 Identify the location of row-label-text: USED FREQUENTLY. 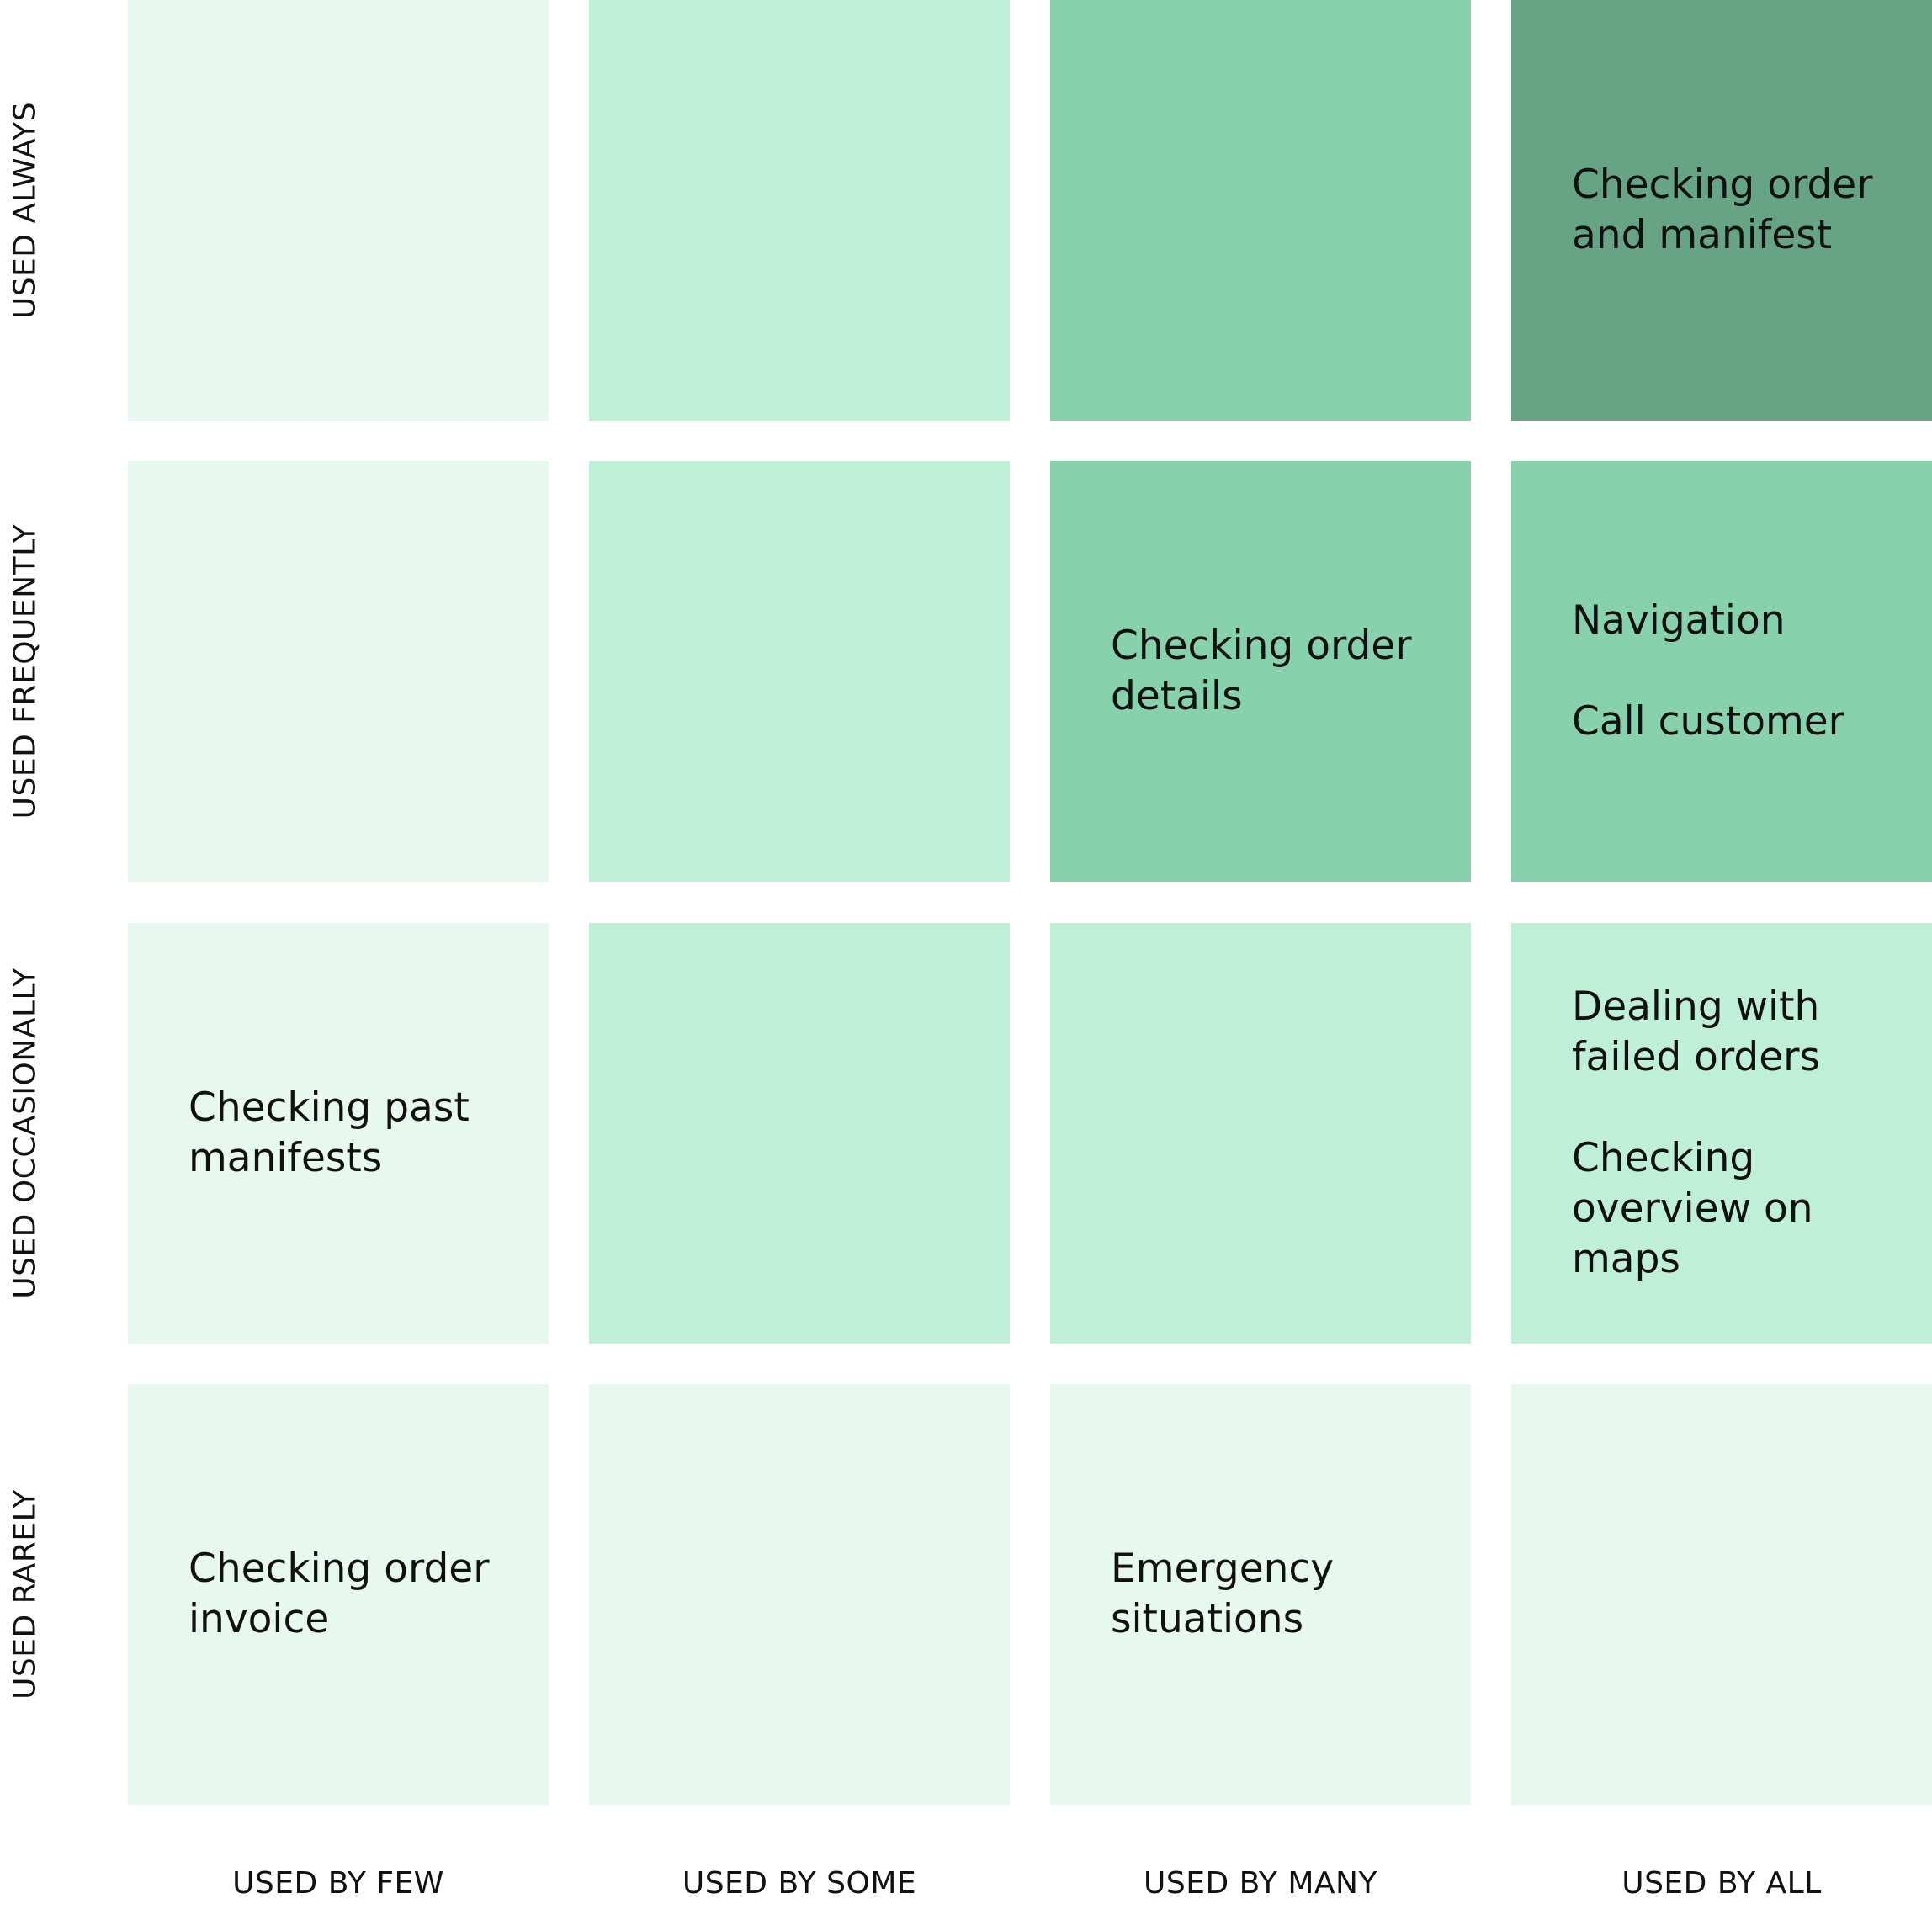
(25, 671).